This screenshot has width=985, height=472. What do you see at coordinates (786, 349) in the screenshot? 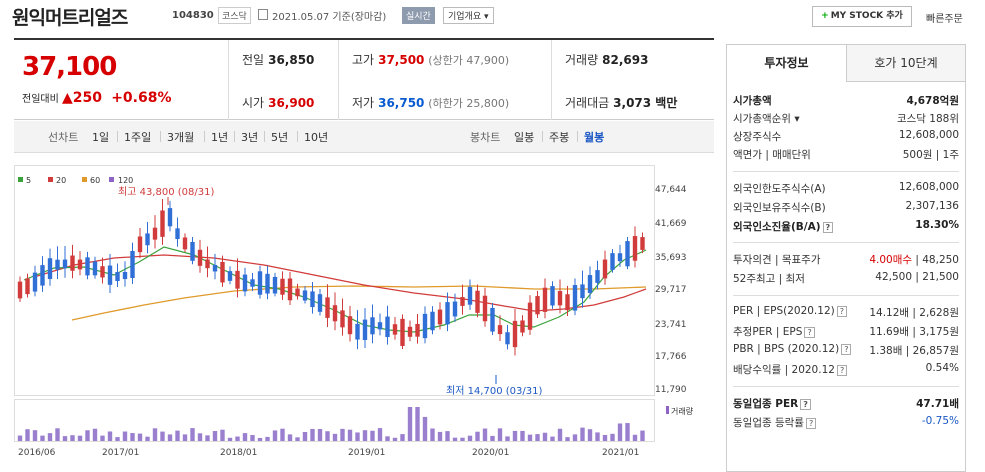
I see `pbr-label: PBR | BPS (2020.12)` at bounding box center [786, 349].